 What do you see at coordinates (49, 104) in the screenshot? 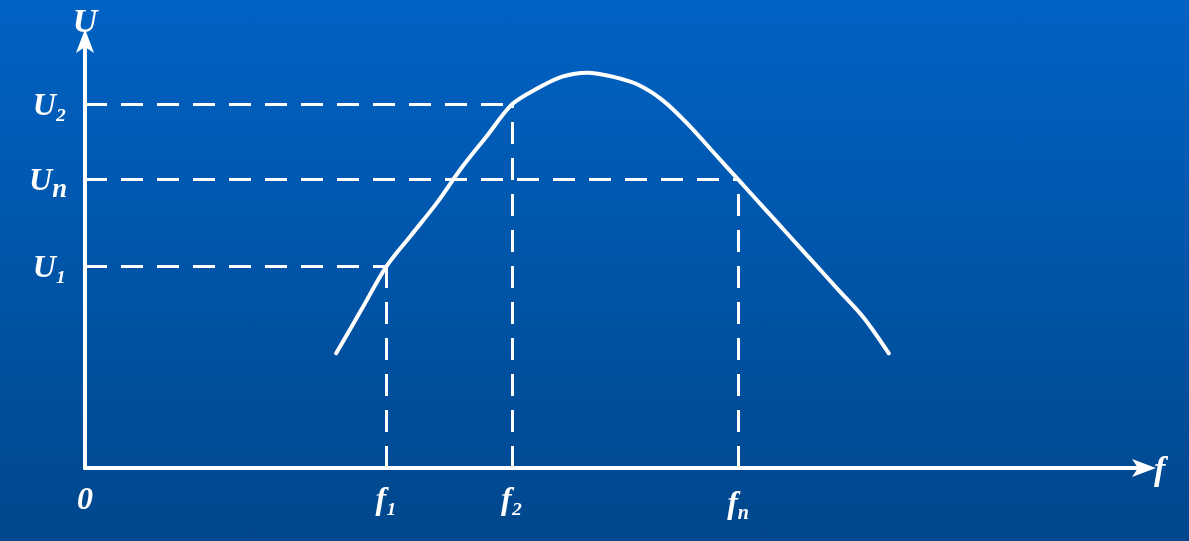
I see `ref-line-label: U₂` at bounding box center [49, 104].